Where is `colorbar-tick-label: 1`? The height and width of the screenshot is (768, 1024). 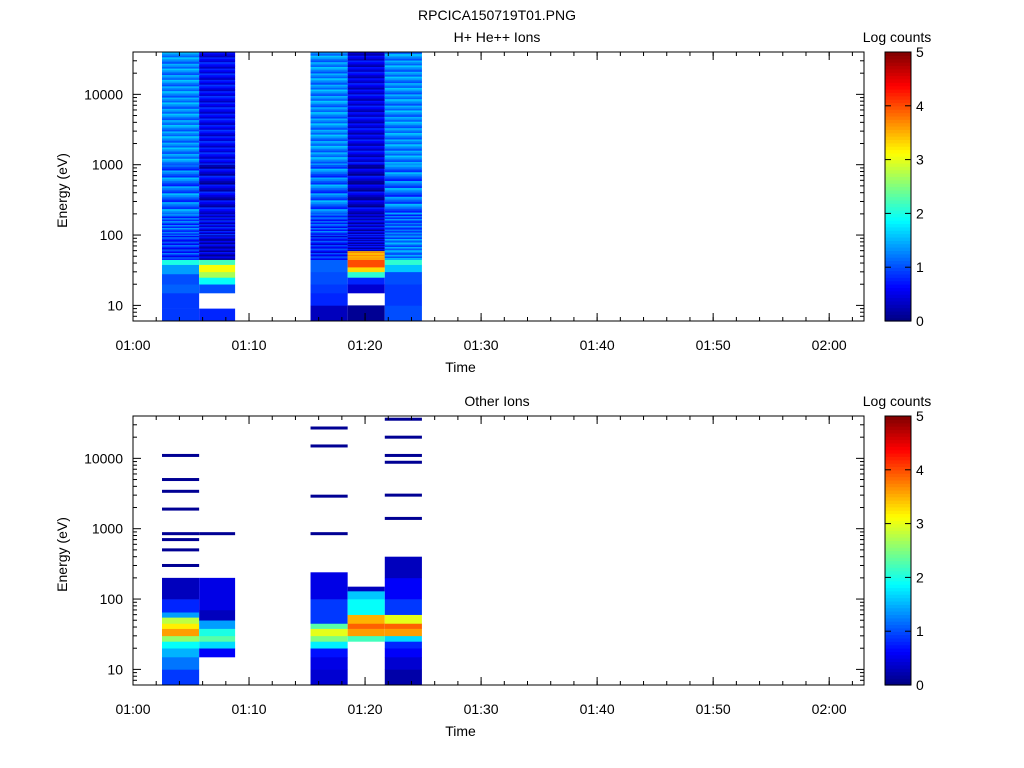 colorbar-tick-label: 1 is located at coordinates (920, 267).